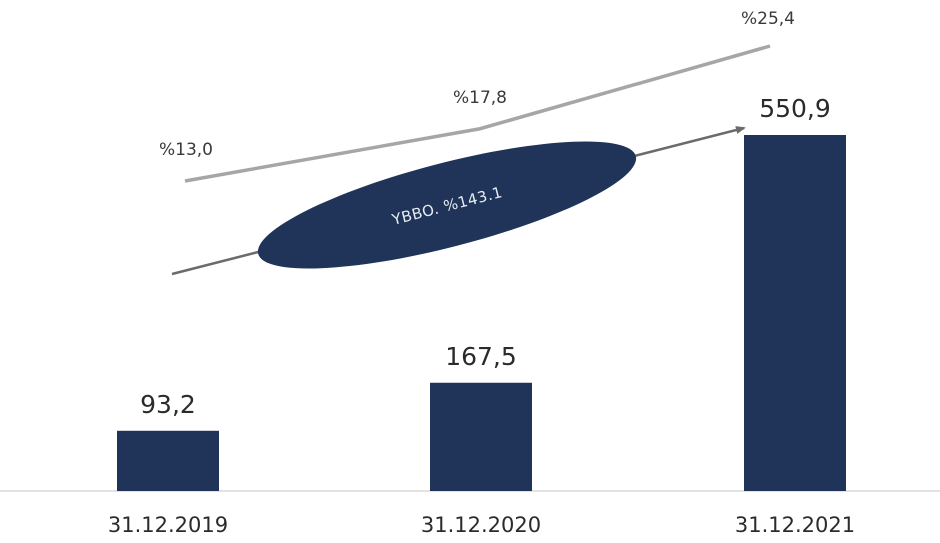  I want to click on x-tick-31.12.2019: 31.12.2019, so click(168, 525).